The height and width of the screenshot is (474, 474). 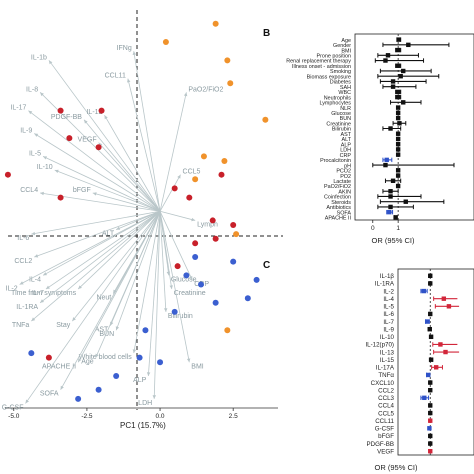 What do you see at coordinates (18, 108) in the screenshot?
I see `loading-label: IL-17` at bounding box center [18, 108].